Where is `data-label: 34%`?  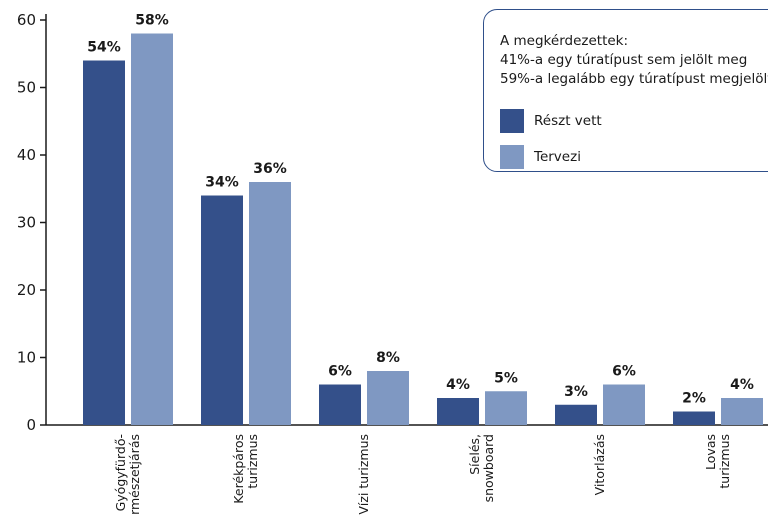
data-label: 34% is located at coordinates (222, 183).